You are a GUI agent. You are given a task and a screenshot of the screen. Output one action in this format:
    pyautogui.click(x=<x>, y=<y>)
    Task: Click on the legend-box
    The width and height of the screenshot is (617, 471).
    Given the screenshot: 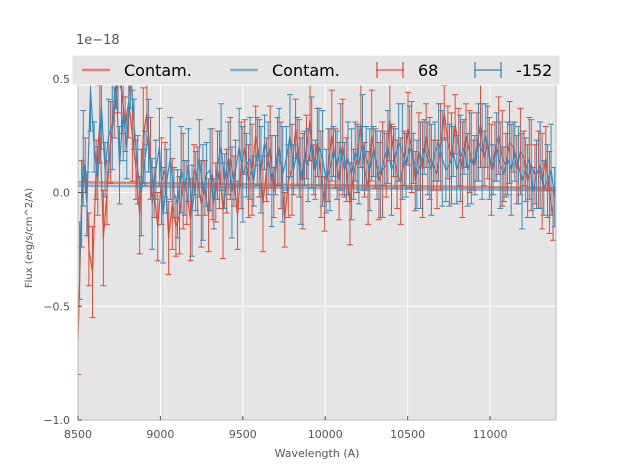 What is the action you would take?
    pyautogui.click(x=316, y=70)
    